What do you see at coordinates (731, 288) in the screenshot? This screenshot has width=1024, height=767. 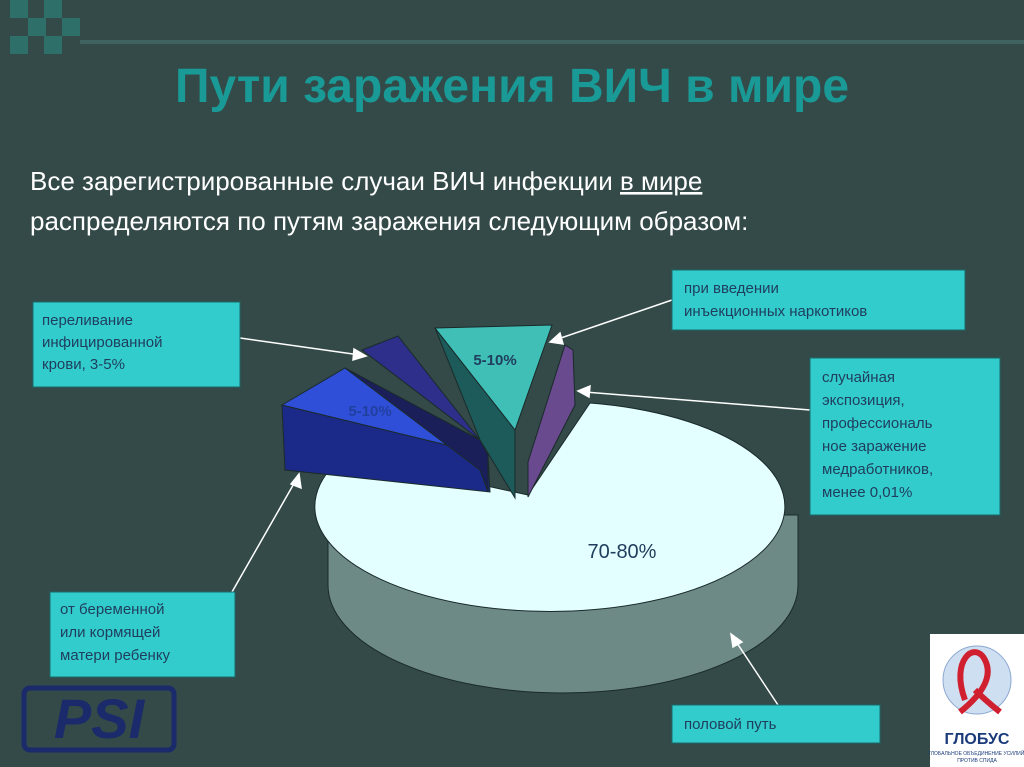 I see `callout-line: при введении` at bounding box center [731, 288].